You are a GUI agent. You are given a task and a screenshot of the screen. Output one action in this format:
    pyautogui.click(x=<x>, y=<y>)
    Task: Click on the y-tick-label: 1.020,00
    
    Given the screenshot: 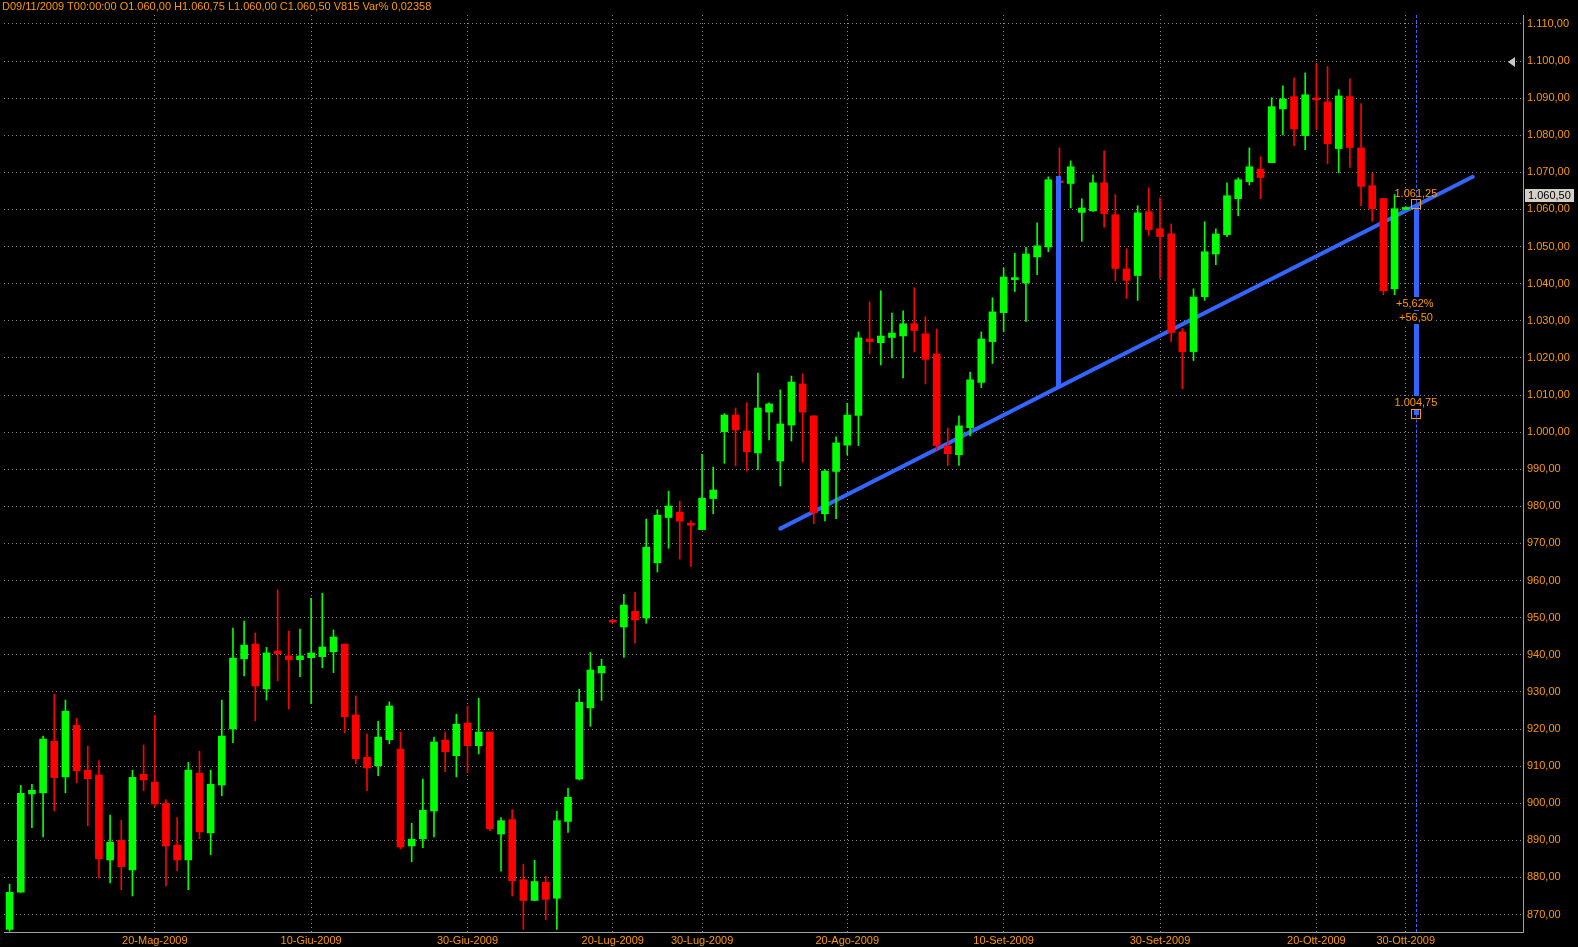 What is the action you would take?
    pyautogui.click(x=1548, y=356)
    